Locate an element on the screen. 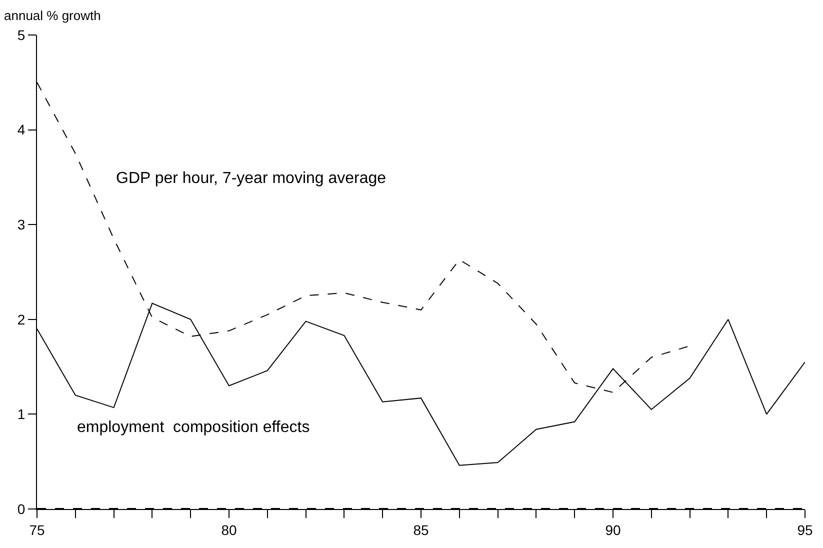  x-tick-label: 75 is located at coordinates (37, 530).